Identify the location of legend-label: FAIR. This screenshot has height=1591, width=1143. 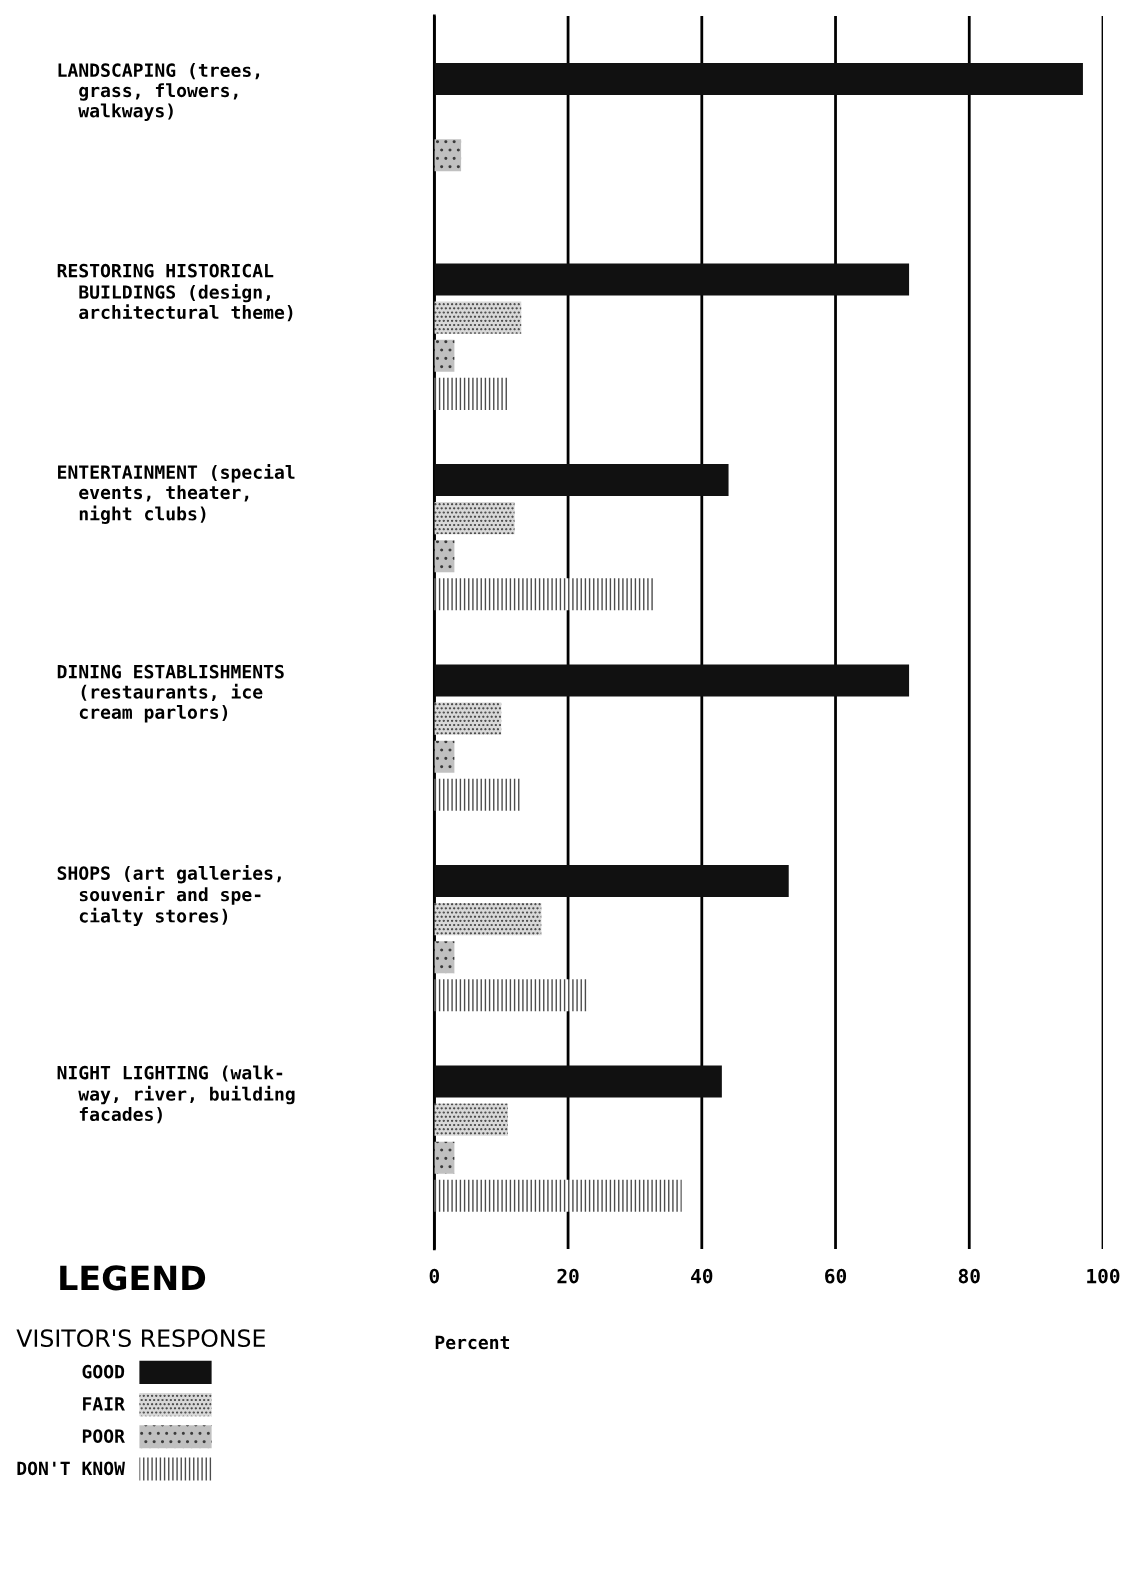
(104, 1404).